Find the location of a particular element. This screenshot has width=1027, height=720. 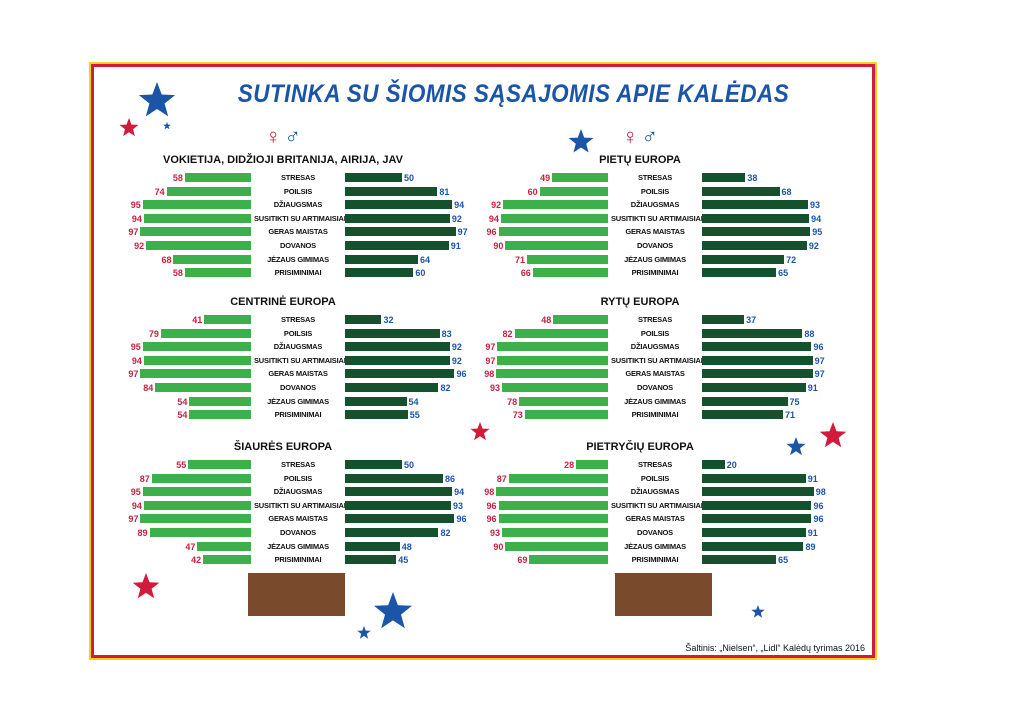

bar-row: 73 PRISIMINIMAI 71 is located at coordinates (640, 415).